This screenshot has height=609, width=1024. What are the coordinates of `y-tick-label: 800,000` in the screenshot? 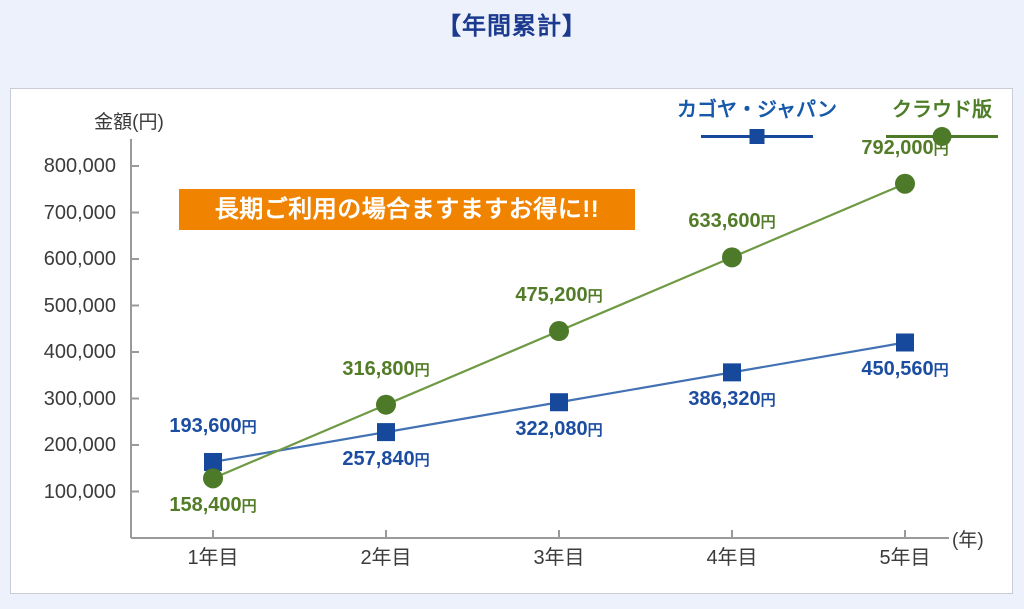 It's located at (79, 166).